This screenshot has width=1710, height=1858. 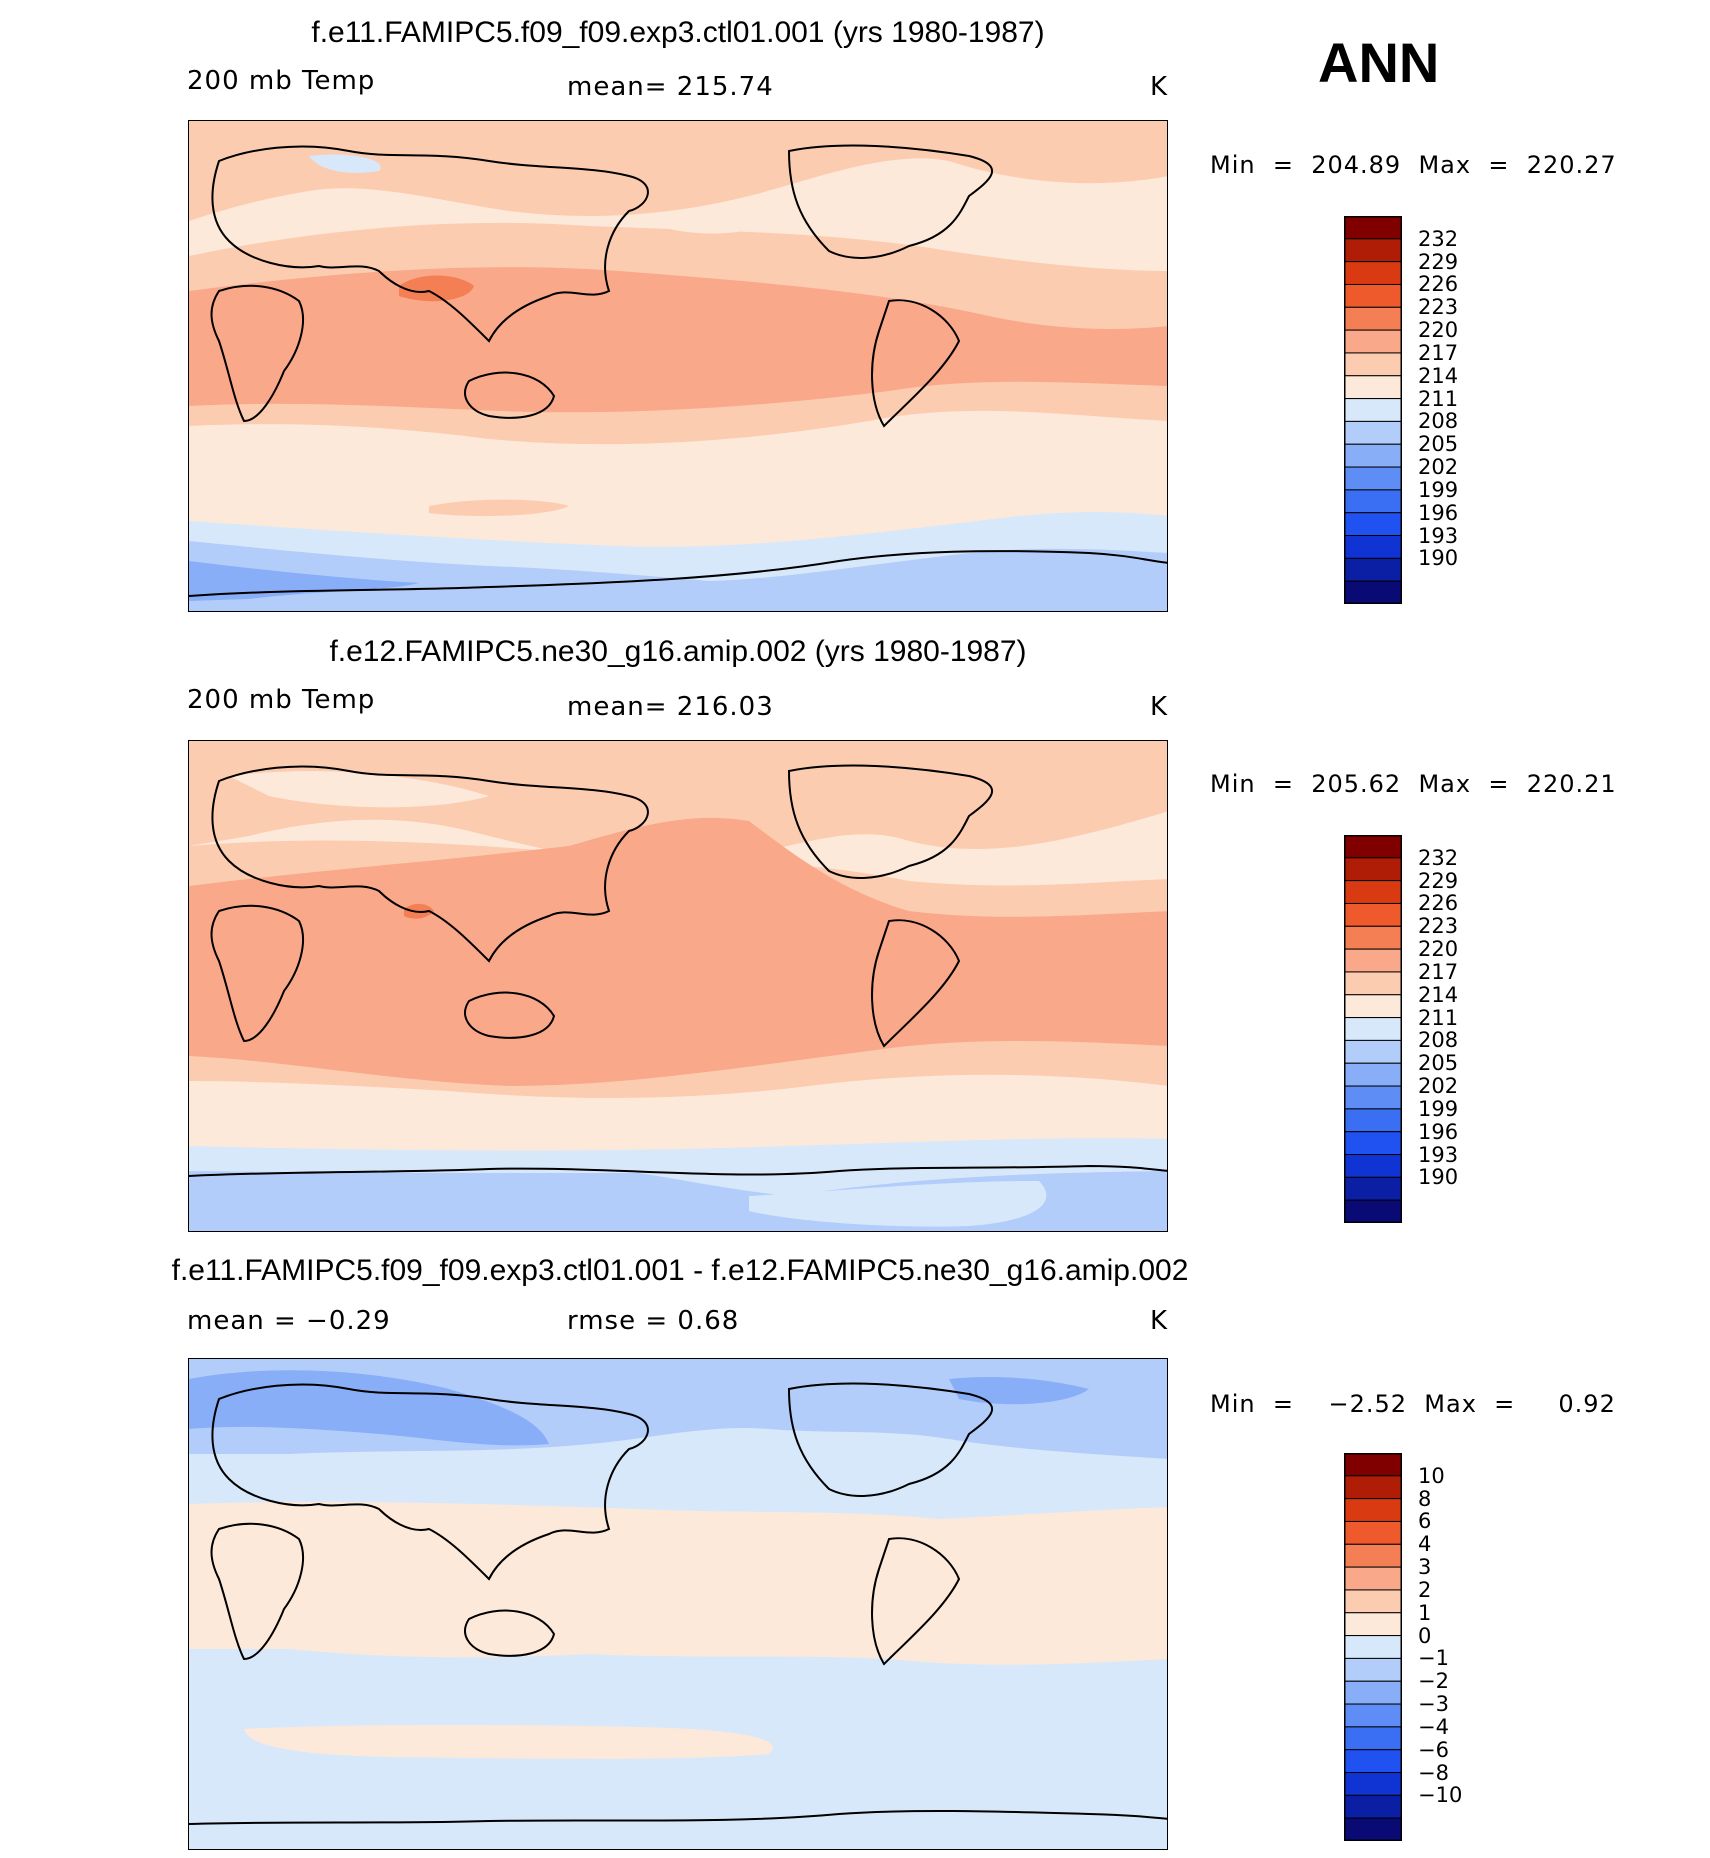 What do you see at coordinates (1438, 880) in the screenshot?
I see `colorbar-tick-label: 229` at bounding box center [1438, 880].